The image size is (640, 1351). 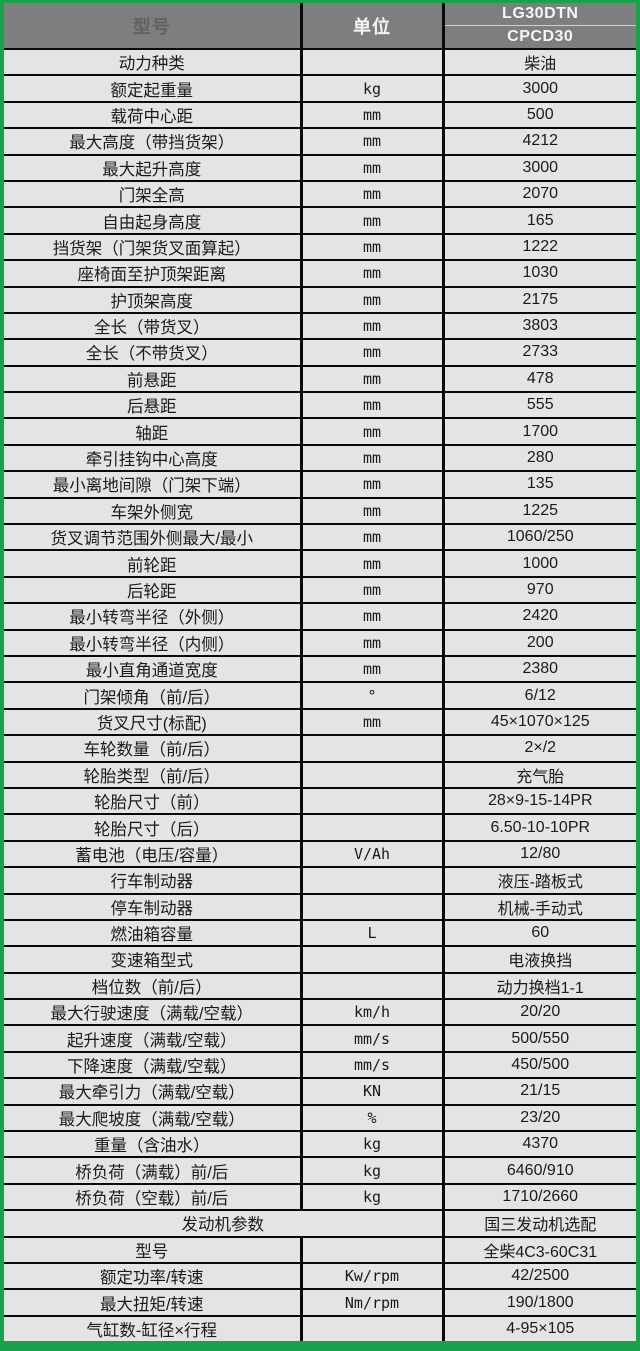 I want to click on spec-value-cell: 机械-手动式, so click(x=539, y=906).